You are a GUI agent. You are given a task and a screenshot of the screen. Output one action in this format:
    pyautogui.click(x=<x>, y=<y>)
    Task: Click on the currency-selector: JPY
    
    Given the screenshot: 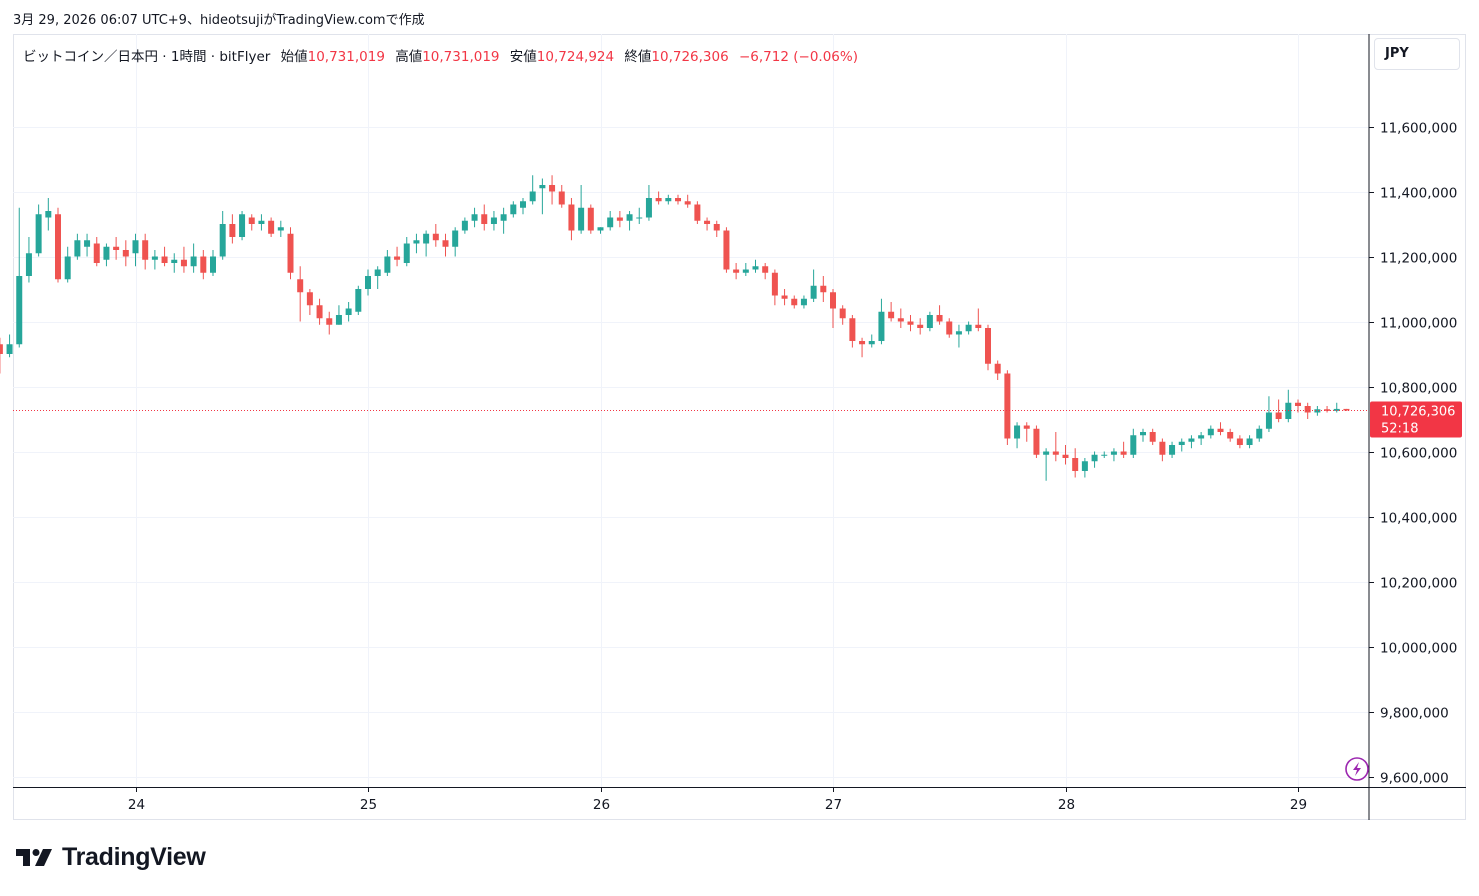 What is the action you would take?
    pyautogui.click(x=1417, y=54)
    